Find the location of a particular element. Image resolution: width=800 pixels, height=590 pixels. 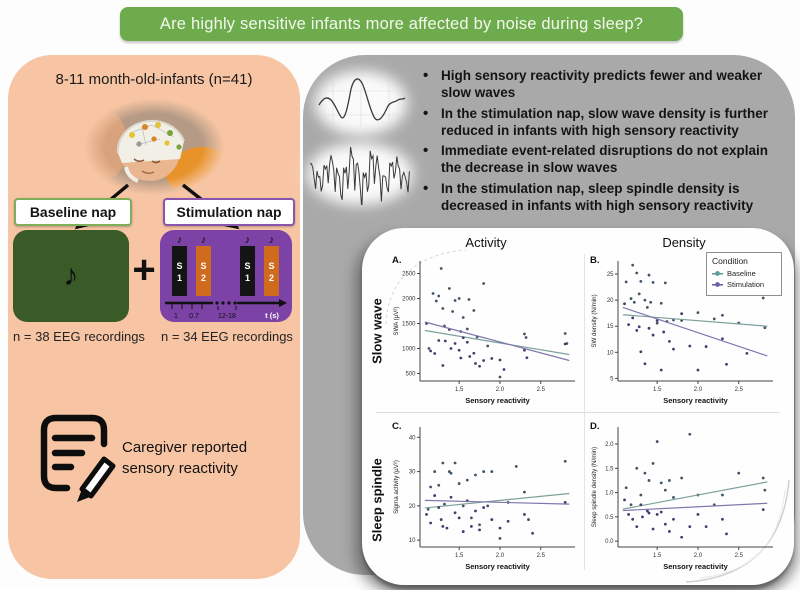

svg-text: Sleep spindle density (N/min) is located at coordinates (594, 487).